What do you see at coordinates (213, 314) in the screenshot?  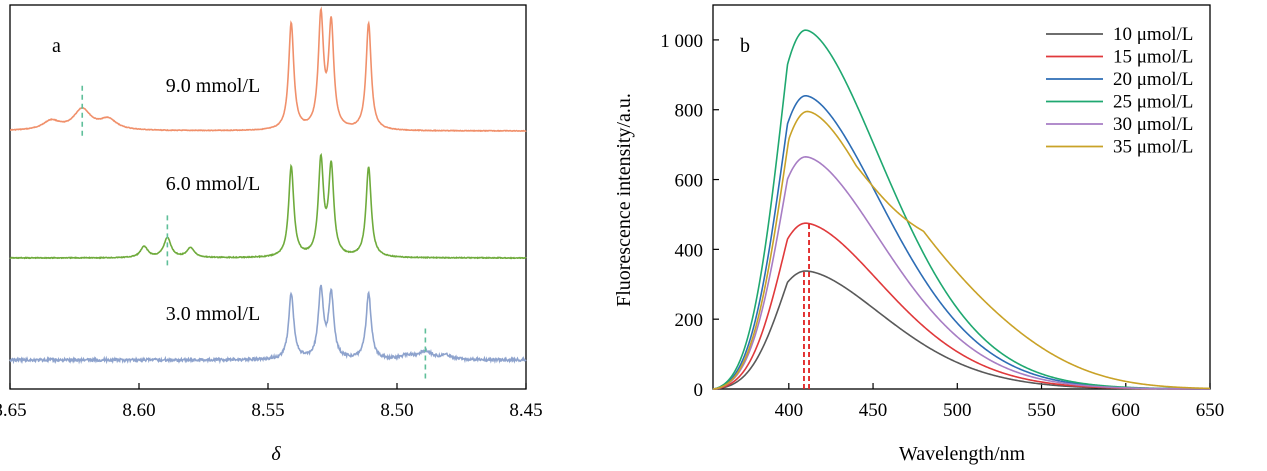 I see `a-series-label: 3.0 mmol/L` at bounding box center [213, 314].